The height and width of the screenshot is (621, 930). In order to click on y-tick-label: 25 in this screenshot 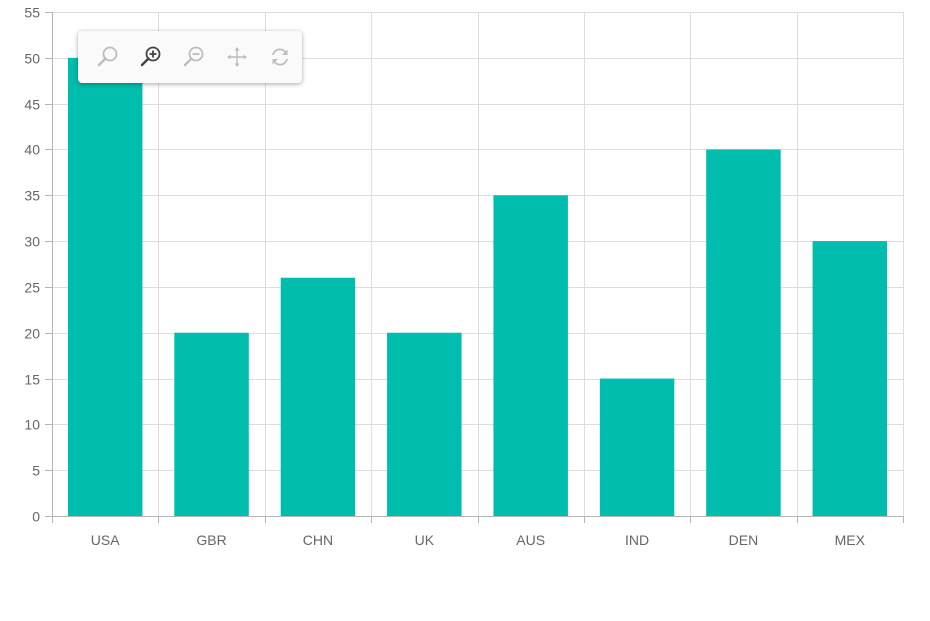, I will do `click(32, 288)`.